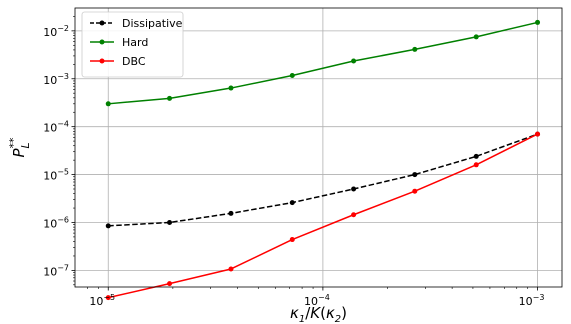 This screenshot has width=571, height=324. I want to click on y-axis-label: P**L, so click(19, 147).